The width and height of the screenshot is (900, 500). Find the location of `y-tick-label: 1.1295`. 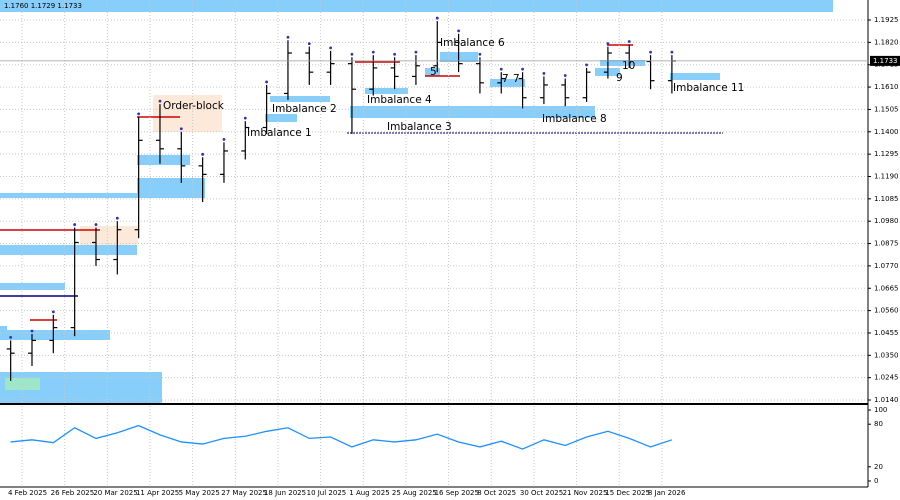

y-tick-label: 1.1295 is located at coordinates (886, 154).